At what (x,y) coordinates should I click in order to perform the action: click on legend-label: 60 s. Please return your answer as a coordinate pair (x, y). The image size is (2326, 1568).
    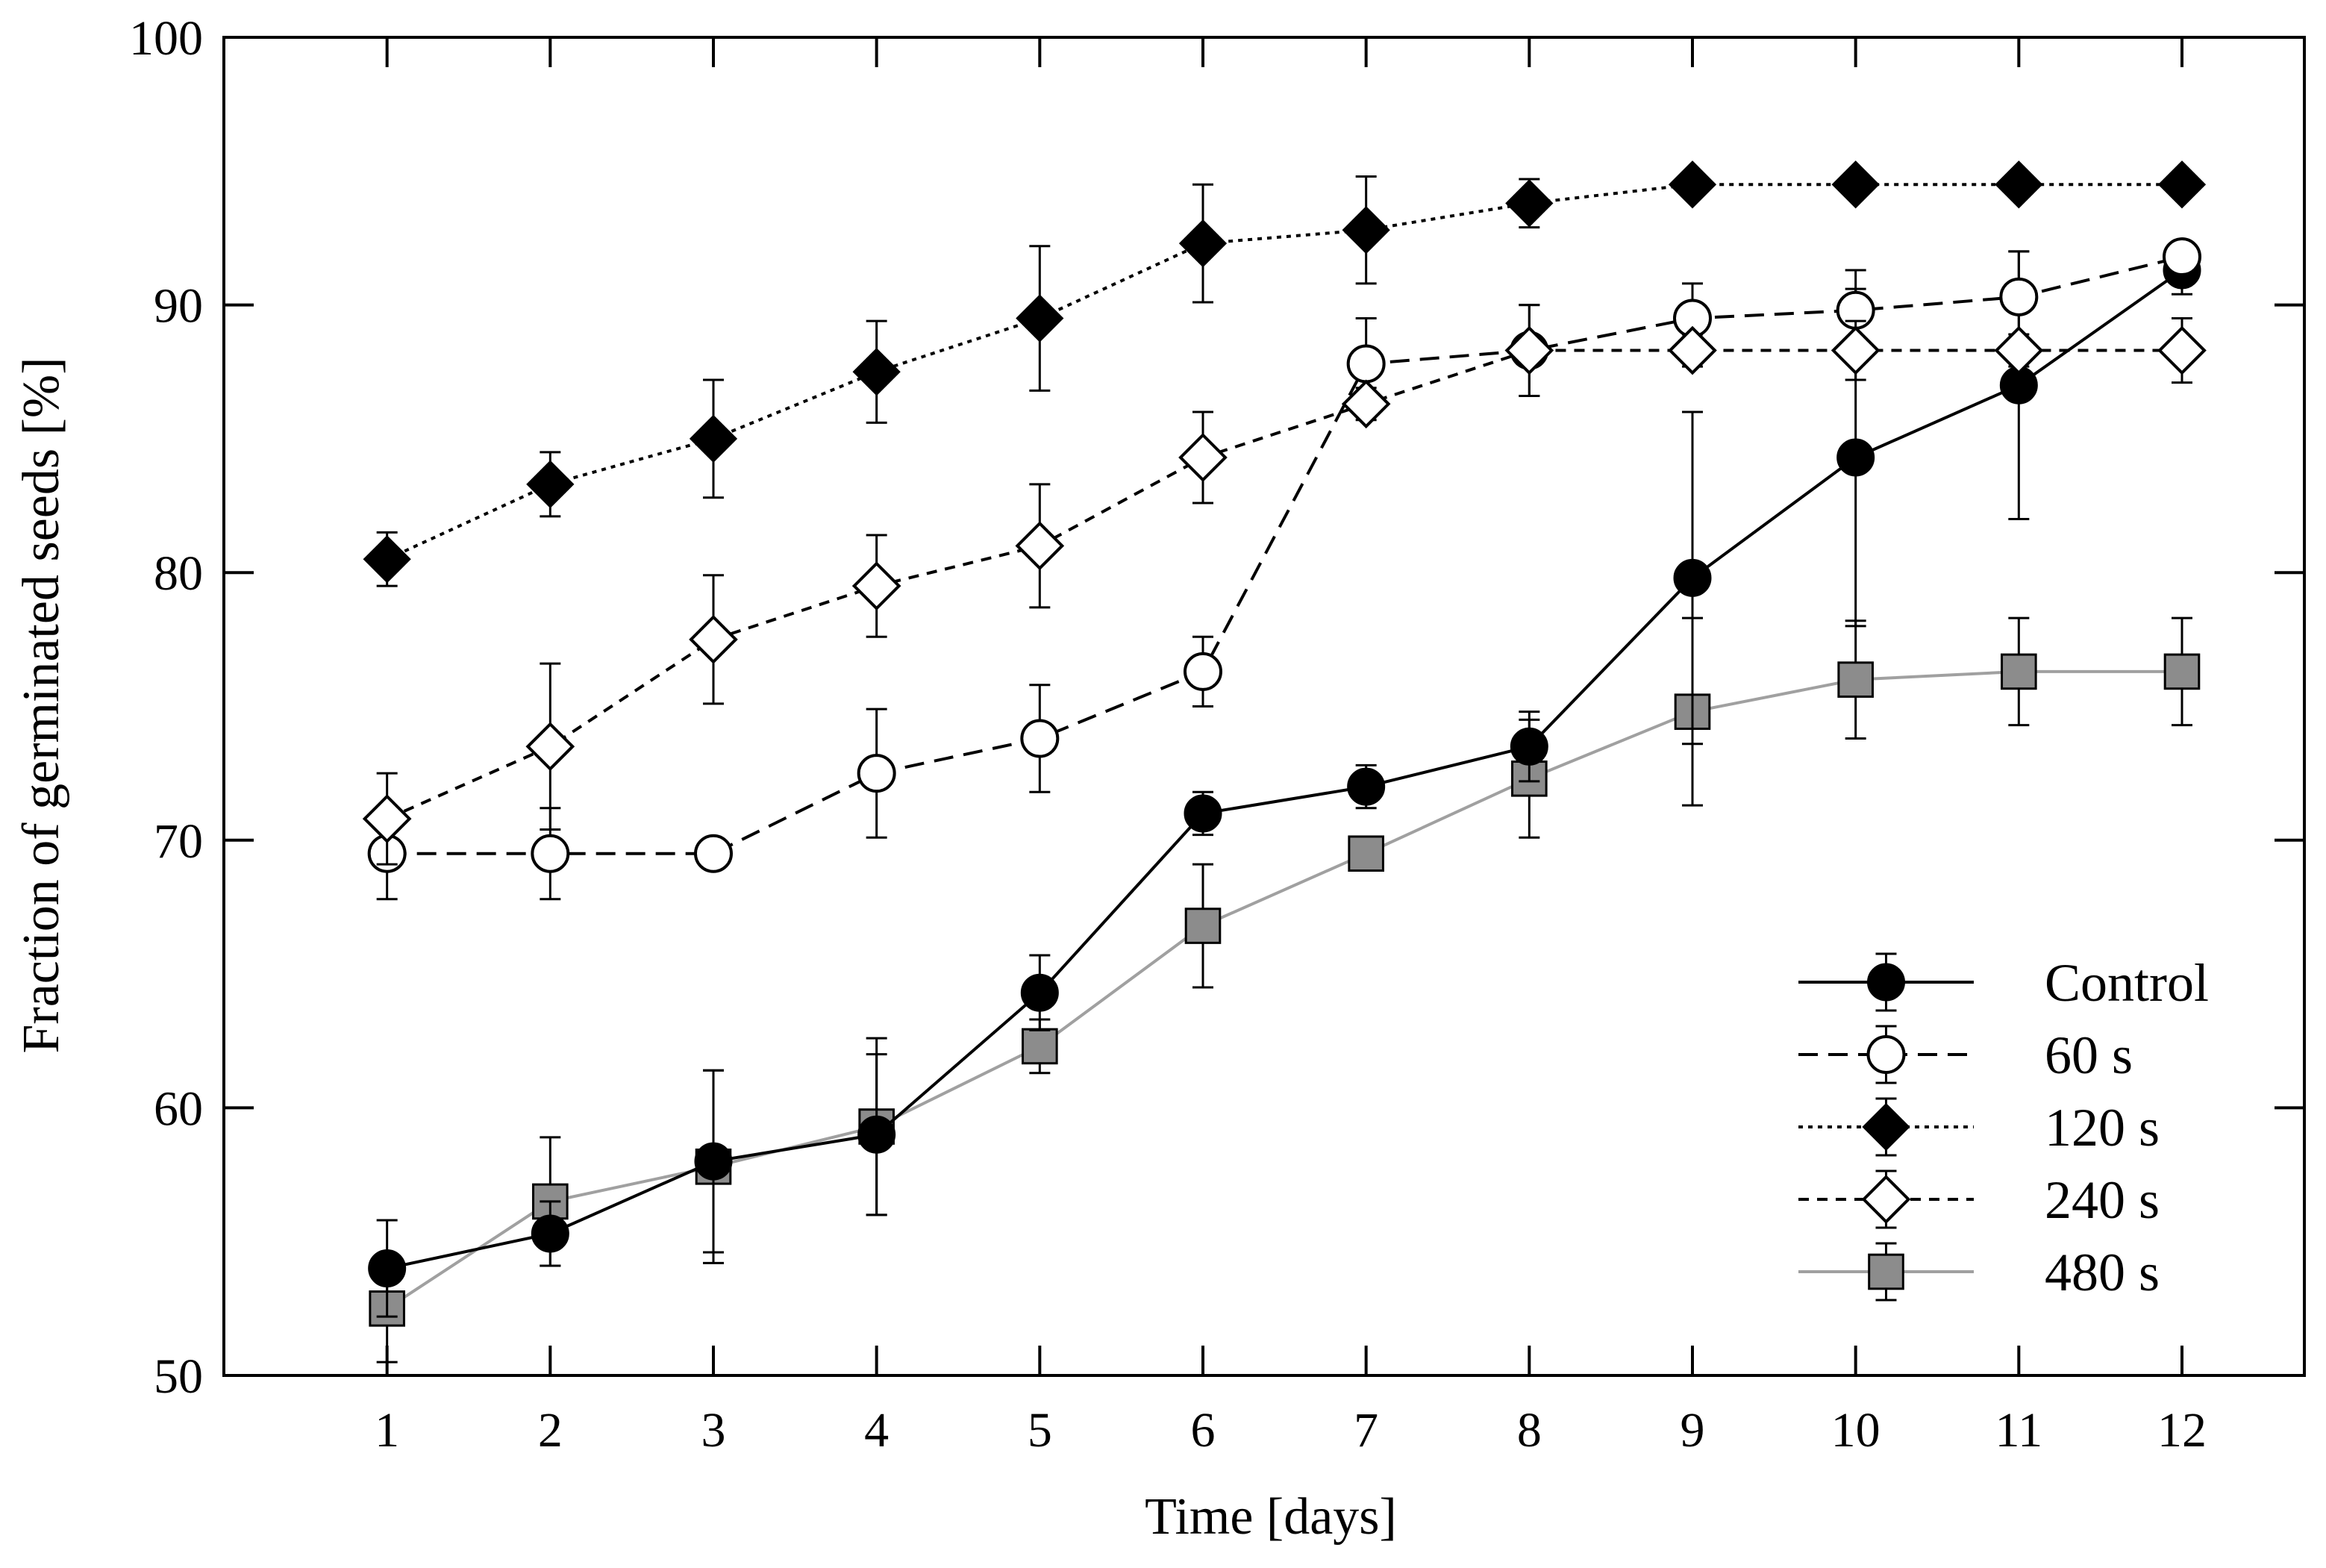
    Looking at the image, I should click on (2089, 1055).